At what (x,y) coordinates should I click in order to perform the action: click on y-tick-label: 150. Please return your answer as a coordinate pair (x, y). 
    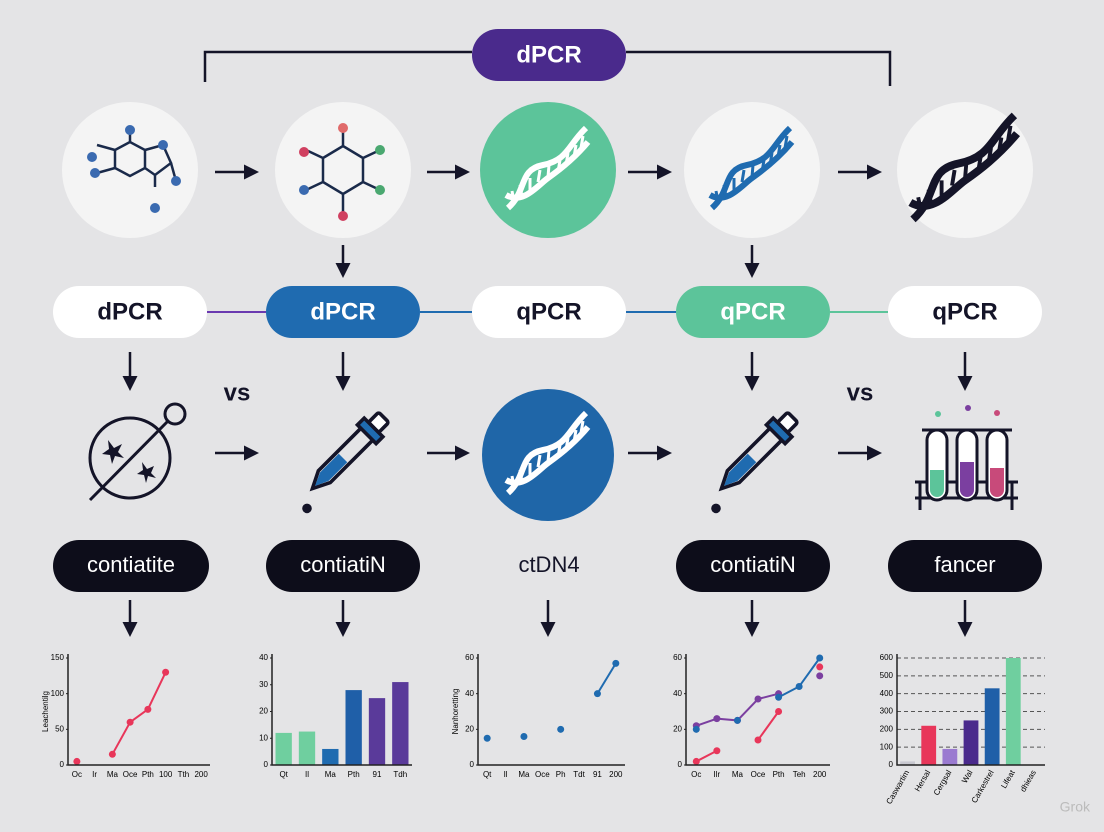
    Looking at the image, I should click on (58, 657).